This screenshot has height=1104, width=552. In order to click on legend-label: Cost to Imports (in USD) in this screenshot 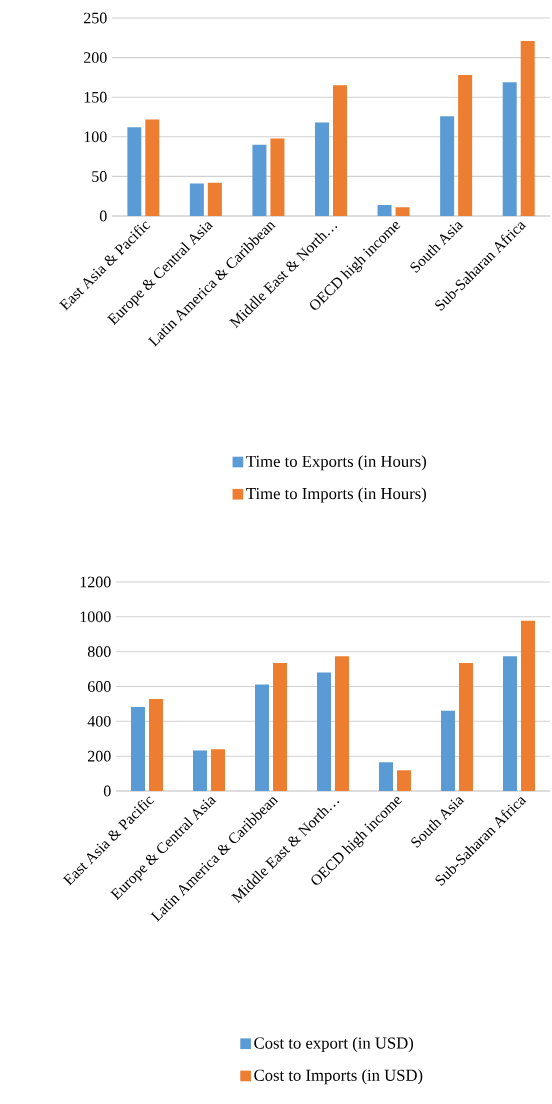, I will do `click(338, 1077)`.